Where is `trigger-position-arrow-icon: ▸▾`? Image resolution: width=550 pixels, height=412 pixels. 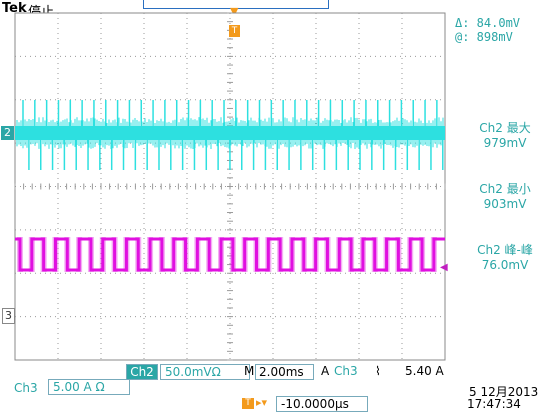 trigger-position-arrow-icon: ▸▾ is located at coordinates (262, 402).